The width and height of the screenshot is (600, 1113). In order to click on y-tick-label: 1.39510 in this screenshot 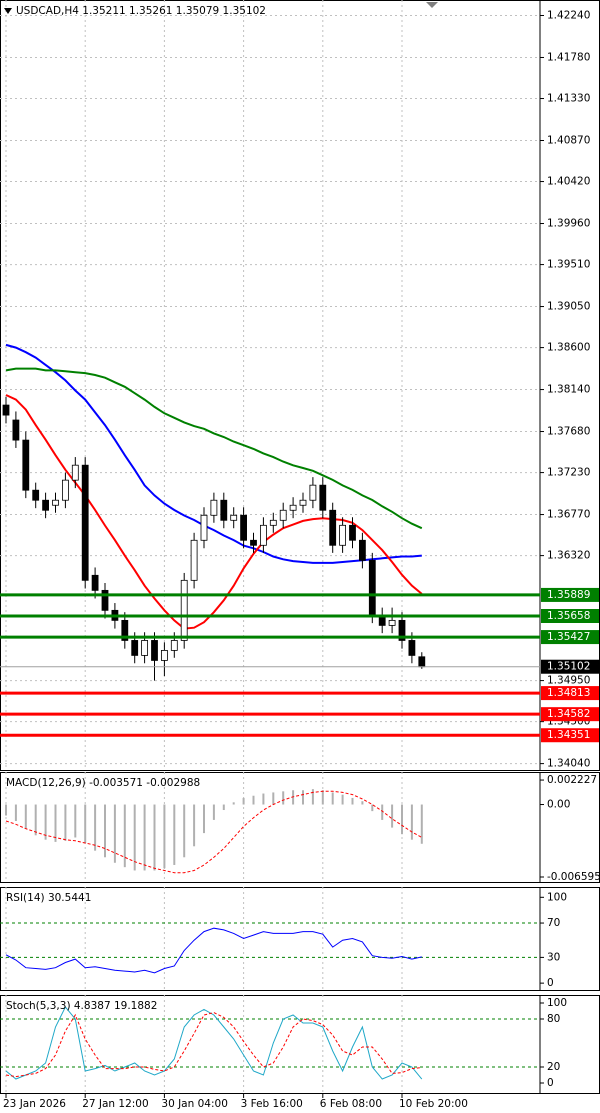, I will do `click(568, 265)`.